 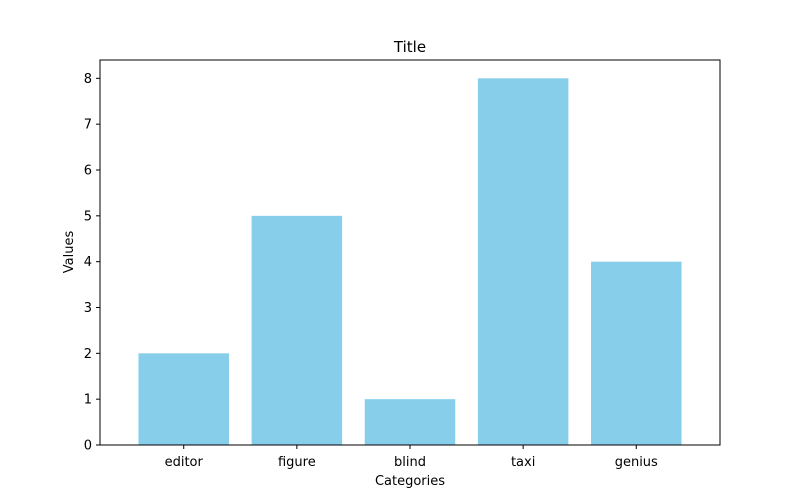 I want to click on x-tick-label: taxi, so click(x=523, y=462).